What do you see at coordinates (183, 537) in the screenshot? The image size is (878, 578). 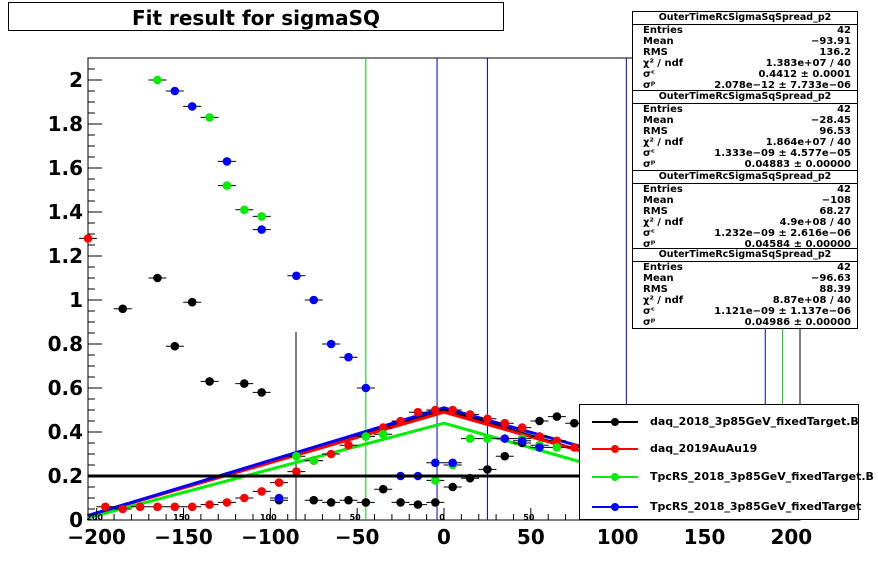 I see `x-tick-label: −150` at bounding box center [183, 537].